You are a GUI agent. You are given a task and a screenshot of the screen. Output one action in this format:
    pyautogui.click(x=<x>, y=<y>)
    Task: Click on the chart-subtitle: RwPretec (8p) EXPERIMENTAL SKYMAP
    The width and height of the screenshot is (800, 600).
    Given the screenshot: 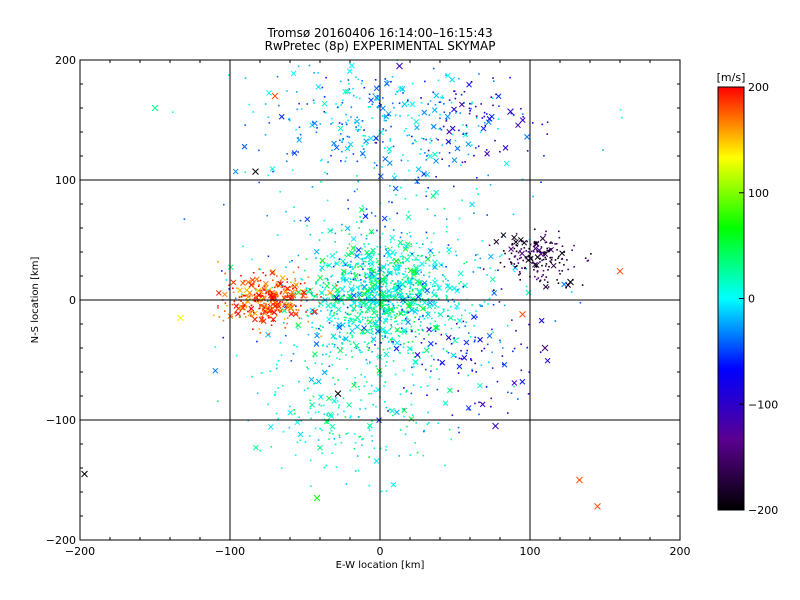 What is the action you would take?
    pyautogui.click(x=380, y=46)
    